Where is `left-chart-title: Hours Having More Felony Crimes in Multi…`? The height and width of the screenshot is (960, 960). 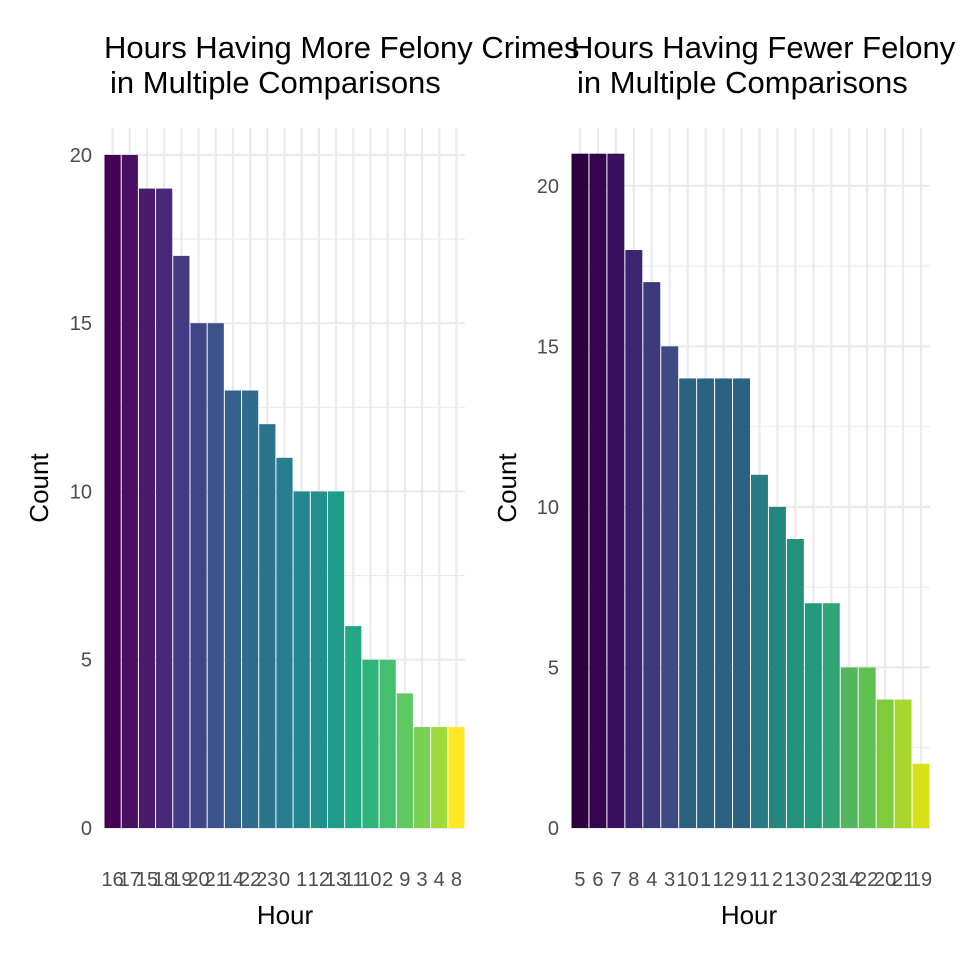 left-chart-title: Hours Having More Felony Crimes in Multi… is located at coordinates (346, 65).